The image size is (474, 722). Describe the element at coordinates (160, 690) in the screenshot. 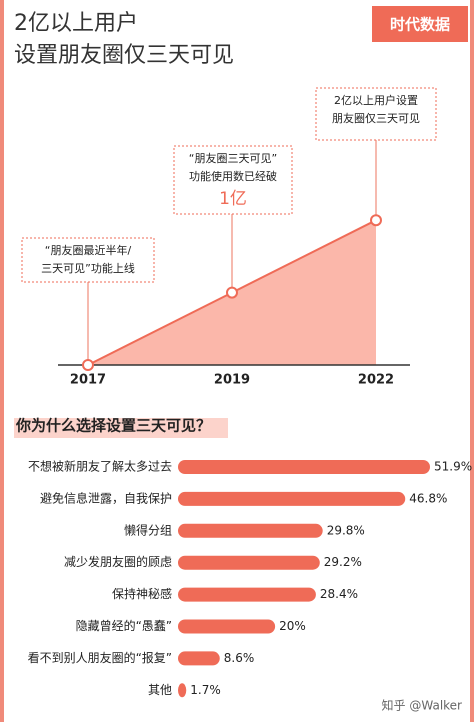

I see `y-tick-label: 其他` at that location.